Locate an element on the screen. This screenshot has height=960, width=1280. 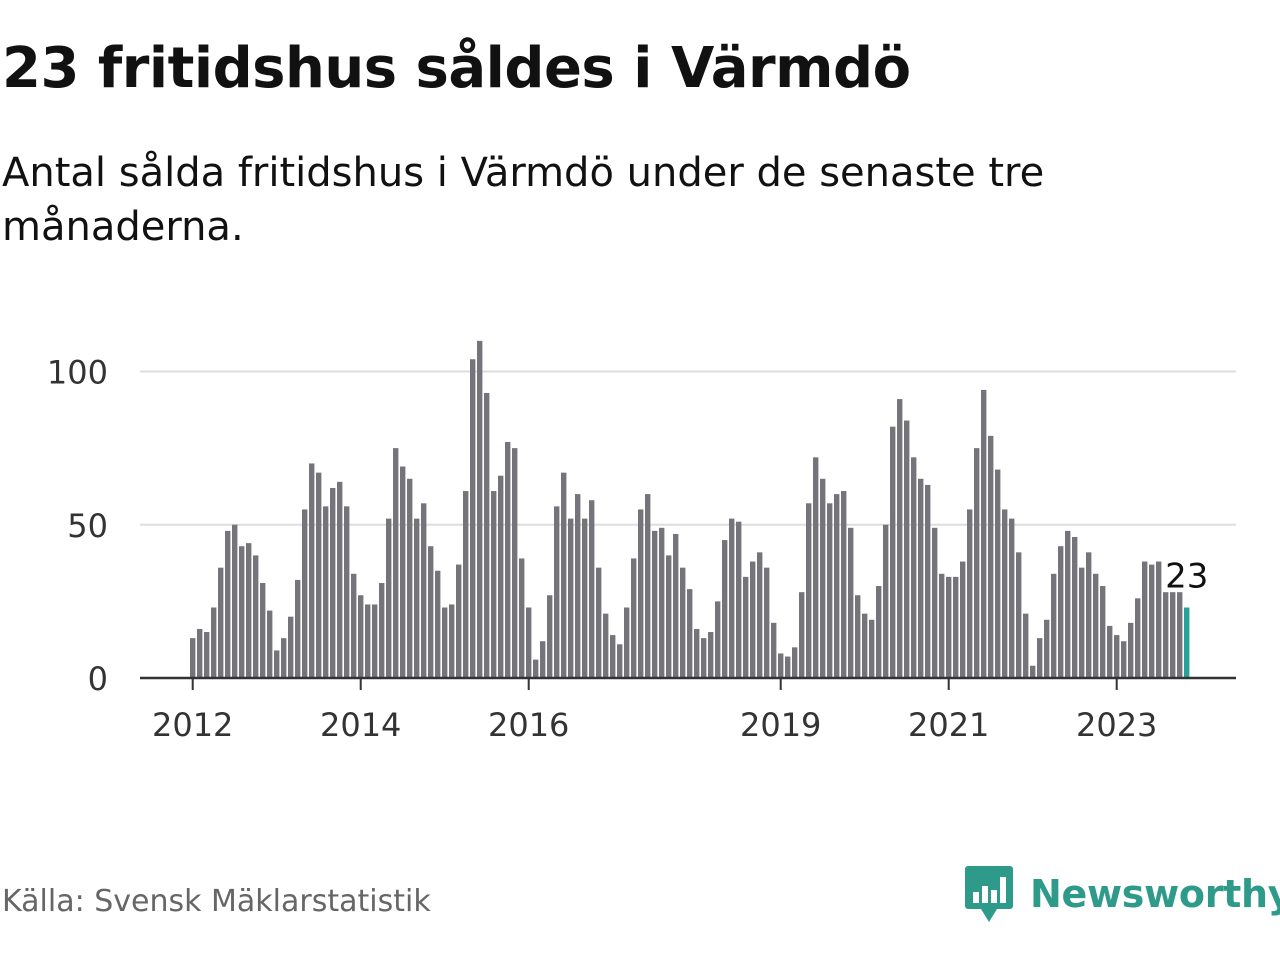
source-note: Källa: Svensk Mäklarstatistik is located at coordinates (216, 901).